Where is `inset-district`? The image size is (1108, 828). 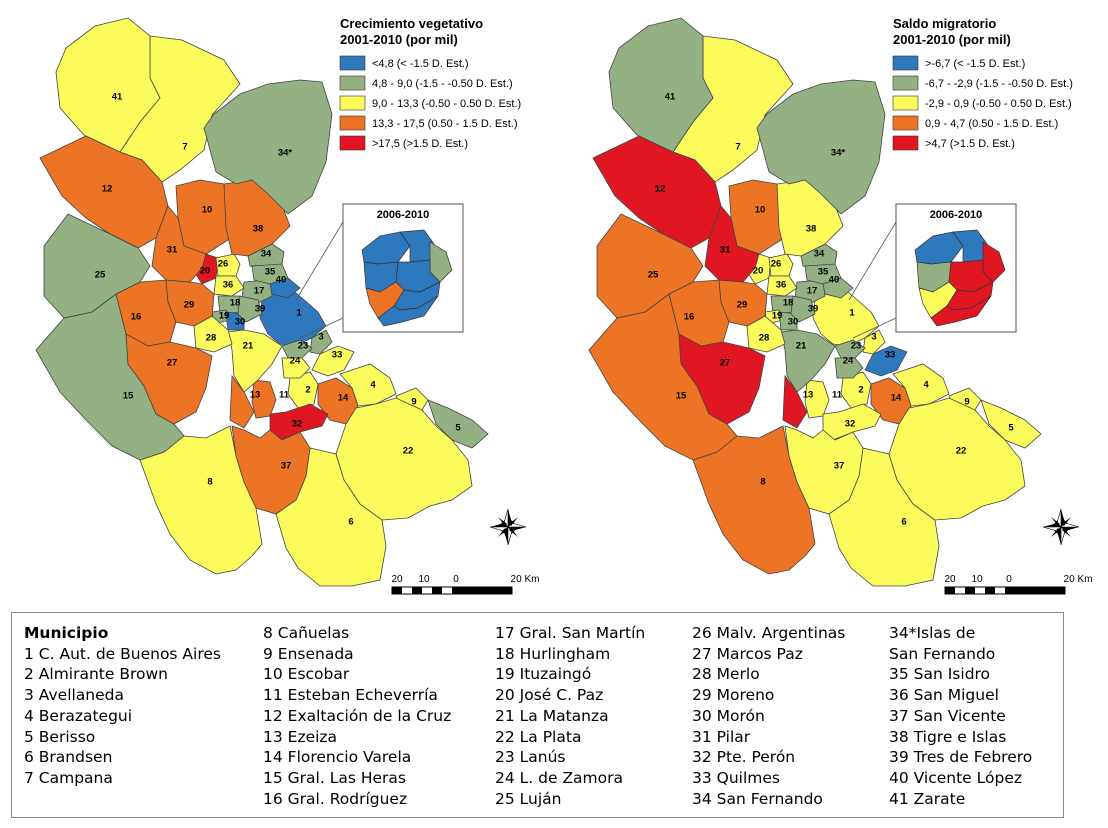
inset-district is located at coordinates (408, 311).